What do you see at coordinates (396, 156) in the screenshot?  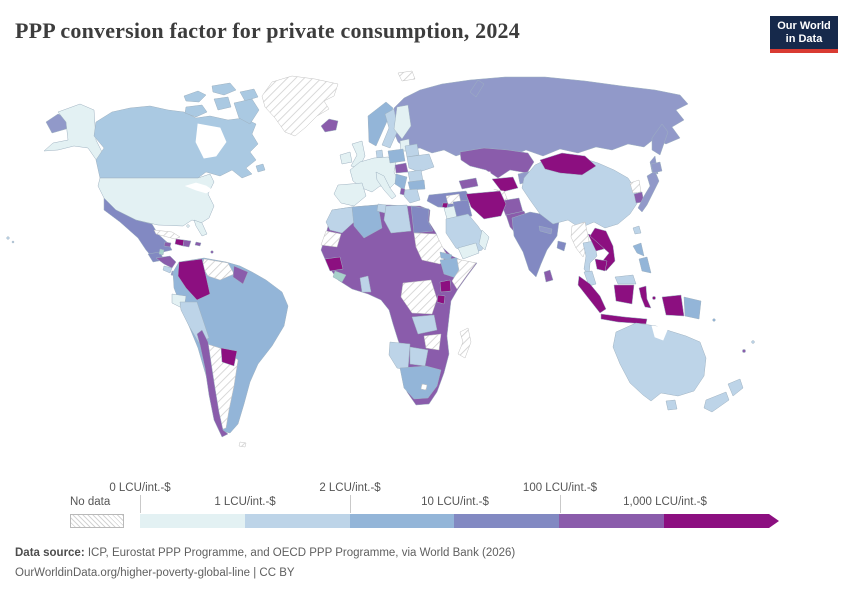 I see `region-poland` at bounding box center [396, 156].